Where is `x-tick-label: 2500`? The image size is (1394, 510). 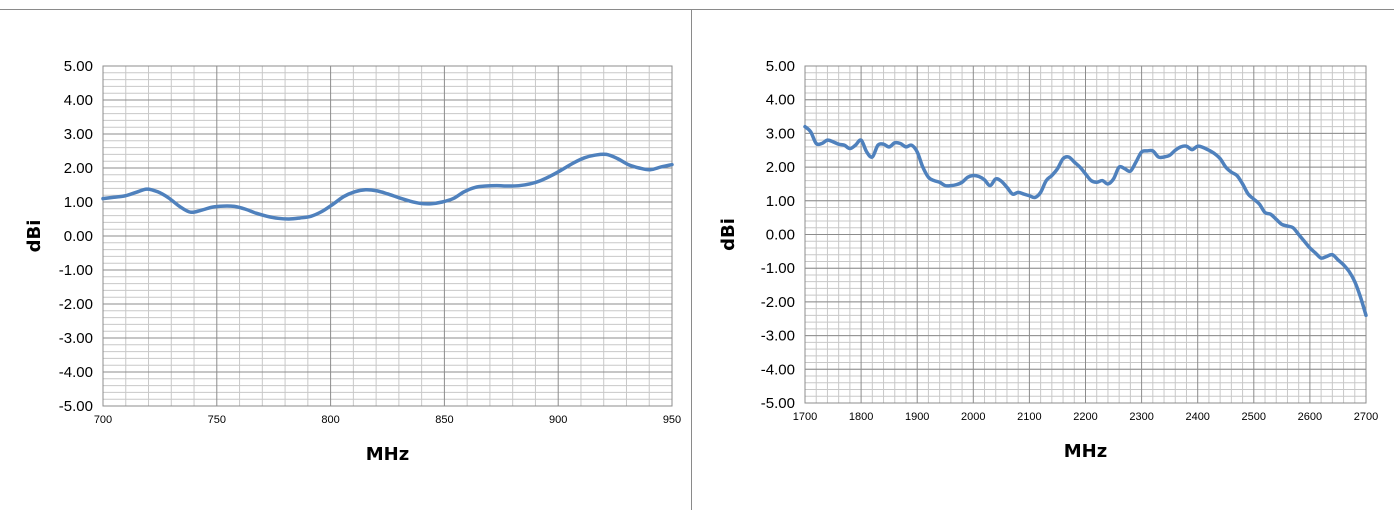 x-tick-label: 2500 is located at coordinates (1254, 417).